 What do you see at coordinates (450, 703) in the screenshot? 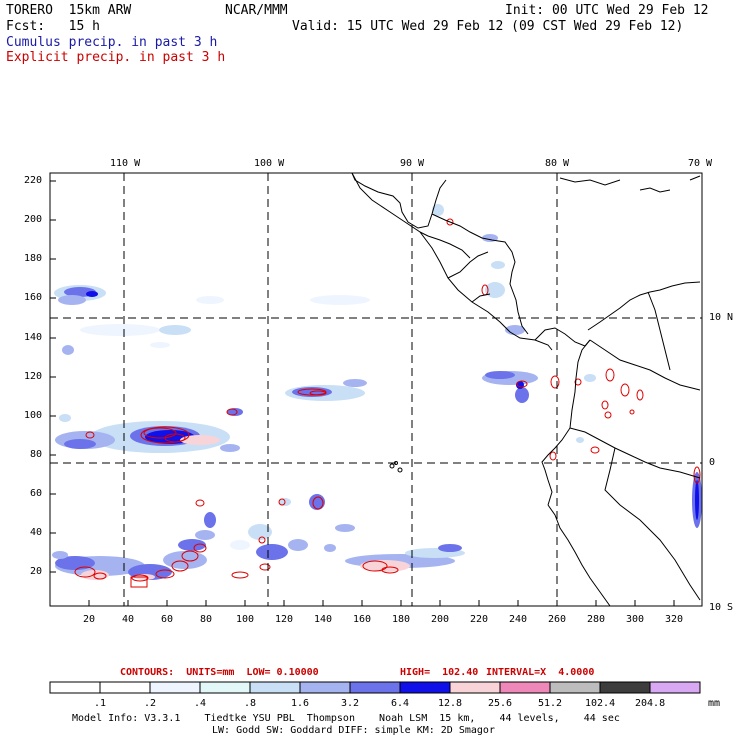
I see `colorbar-label: 12.8` at bounding box center [450, 703].